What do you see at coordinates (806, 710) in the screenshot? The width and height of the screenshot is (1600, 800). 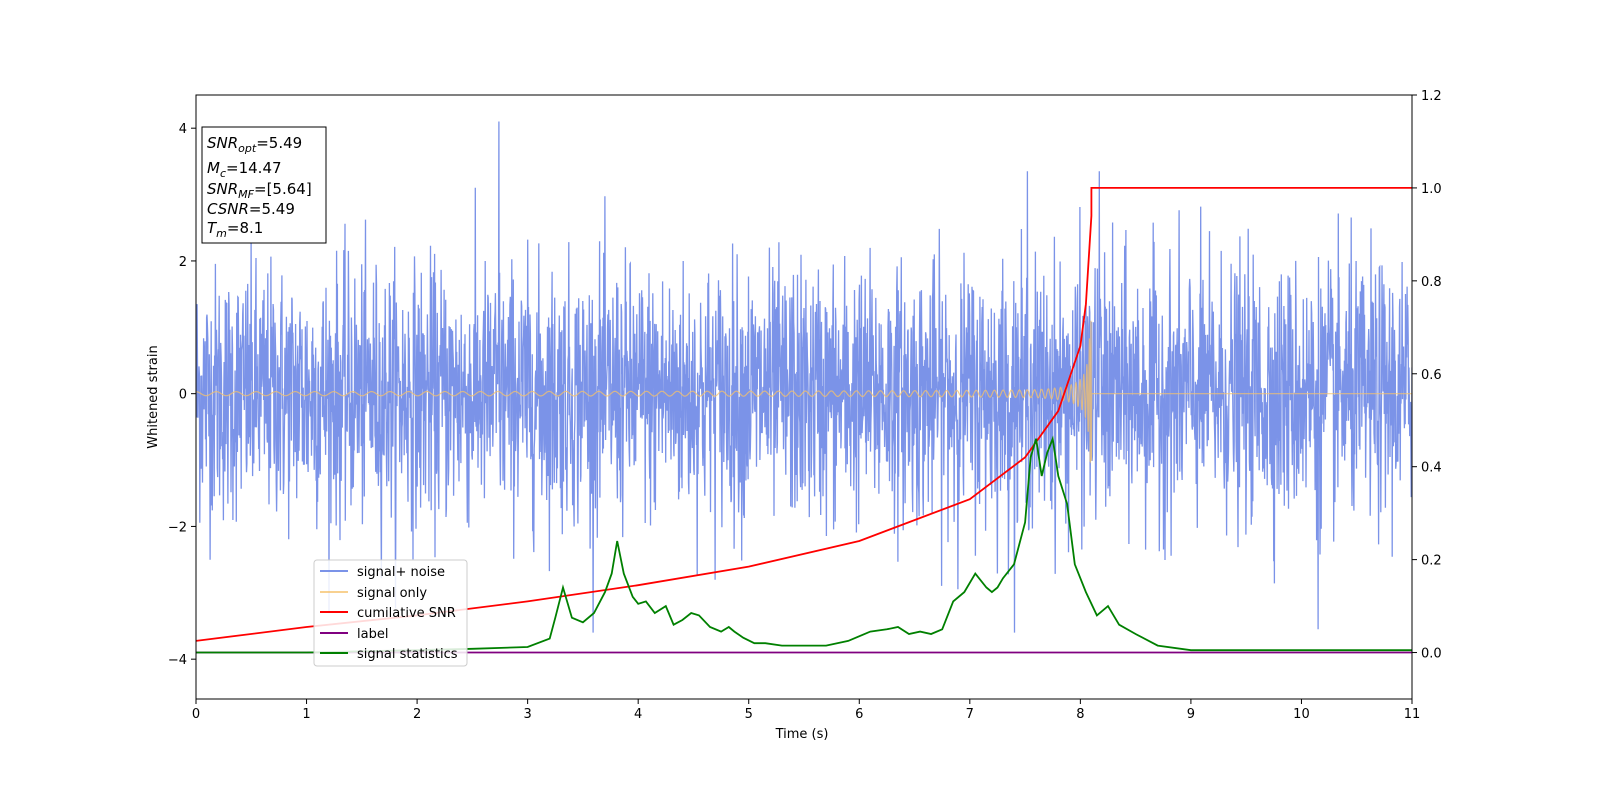 I see `x-axis: 0 1 2 3 4 5 6 7 8 9 10 11` at bounding box center [806, 710].